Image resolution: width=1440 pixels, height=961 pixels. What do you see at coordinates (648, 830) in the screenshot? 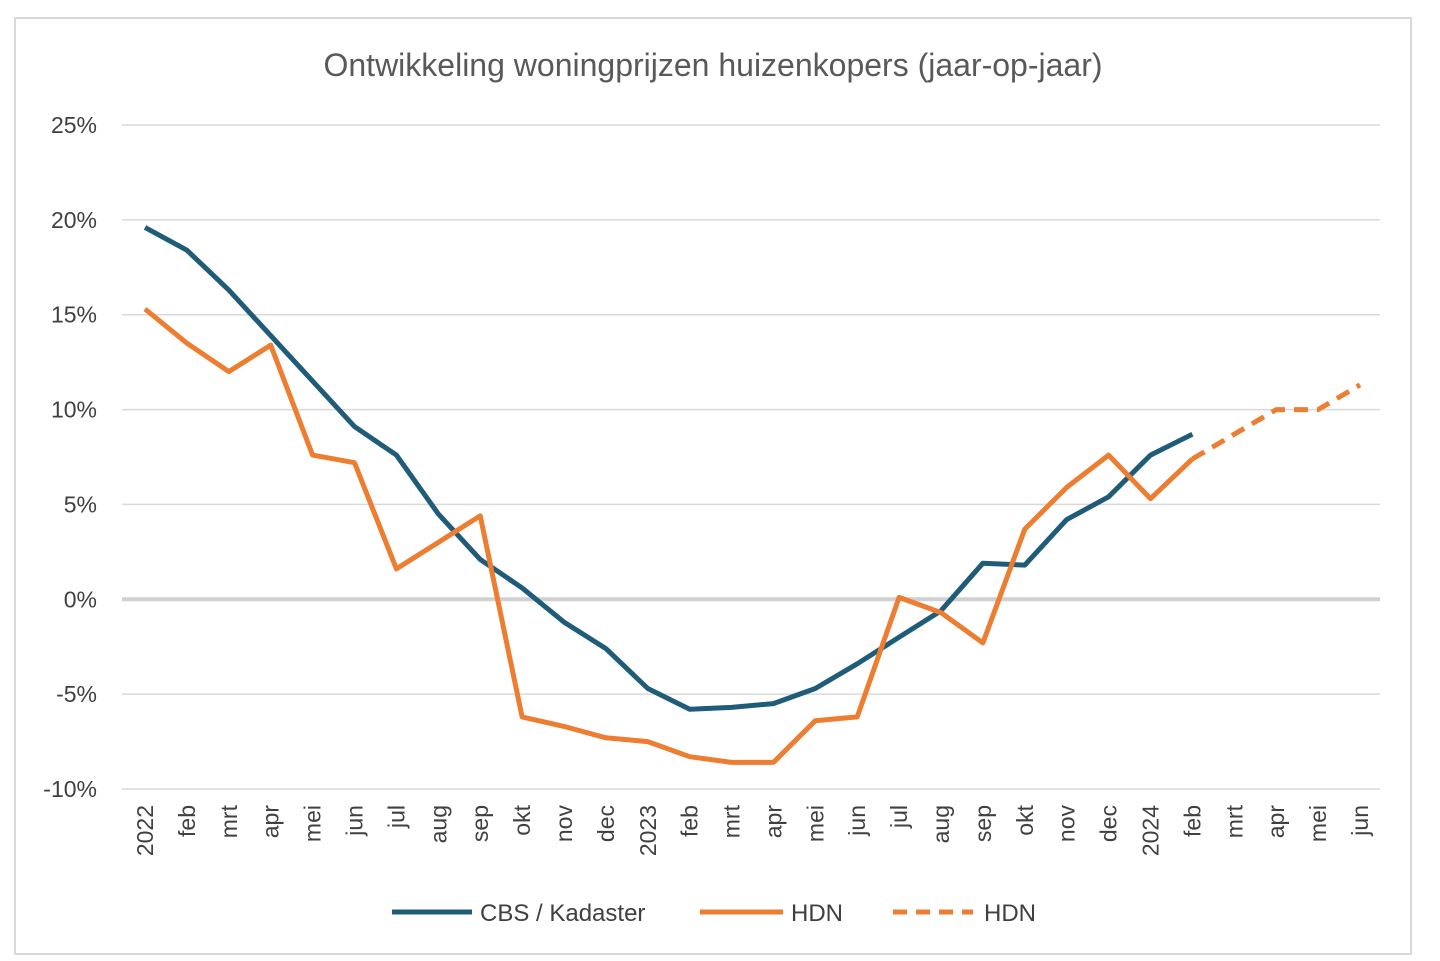
I see `x-tick-label: 2023` at bounding box center [648, 830].